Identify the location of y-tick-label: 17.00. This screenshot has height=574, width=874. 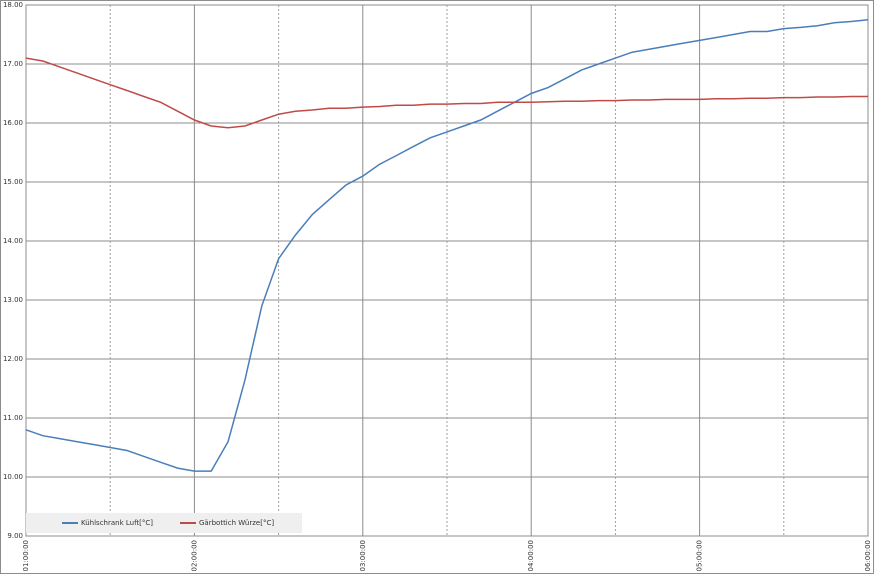
(13, 64).